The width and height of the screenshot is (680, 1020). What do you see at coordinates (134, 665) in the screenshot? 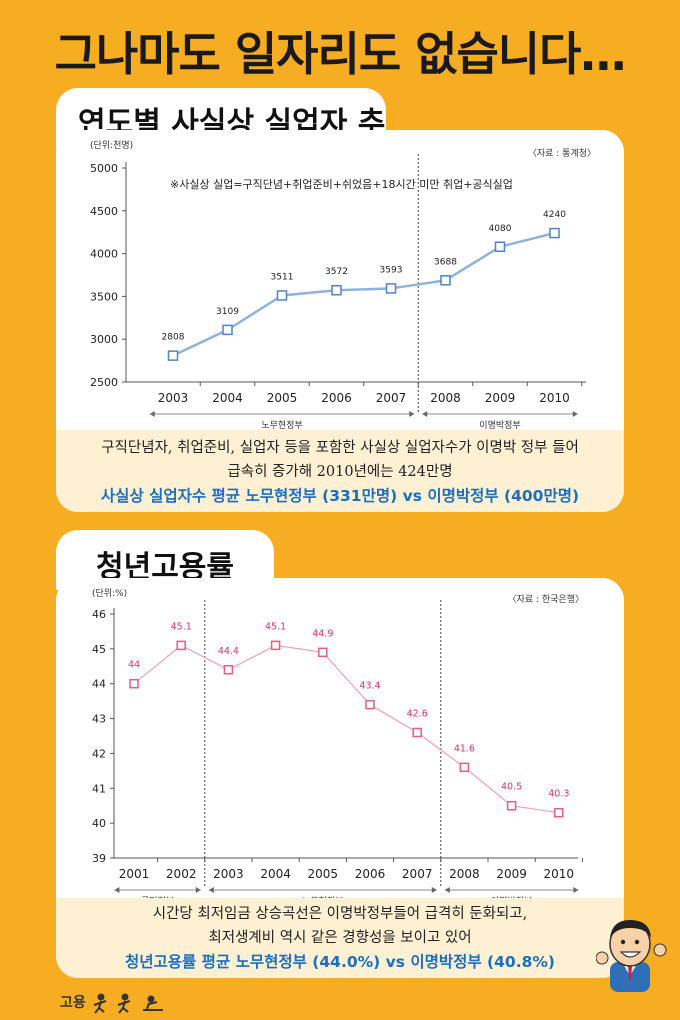
I see `data-label: 44` at bounding box center [134, 665].